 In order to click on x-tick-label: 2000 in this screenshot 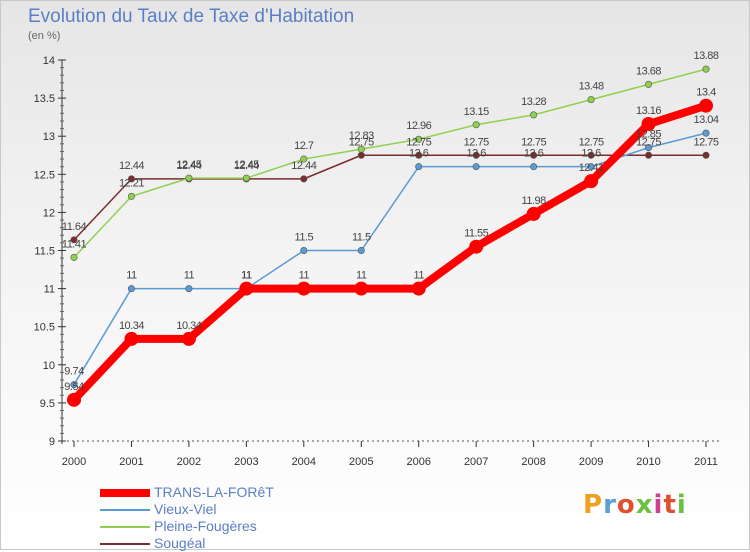, I will do `click(74, 462)`.